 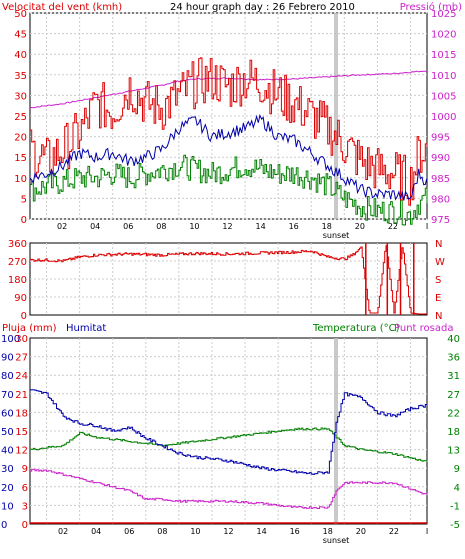 What do you see at coordinates (7, 432) in the screenshot?
I see `humidity-tick-label: 50` at bounding box center [7, 432].